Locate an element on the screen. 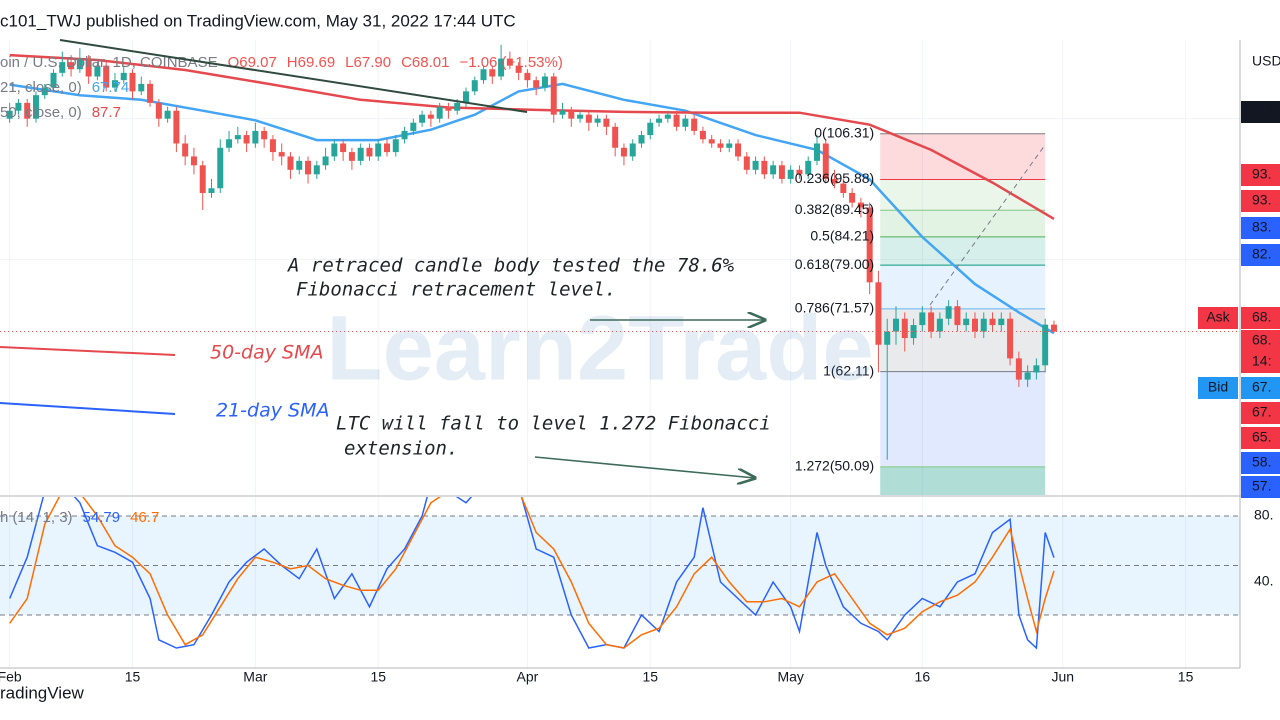 The image size is (1280, 720). stoch-value: 54.79 is located at coordinates (102, 517).